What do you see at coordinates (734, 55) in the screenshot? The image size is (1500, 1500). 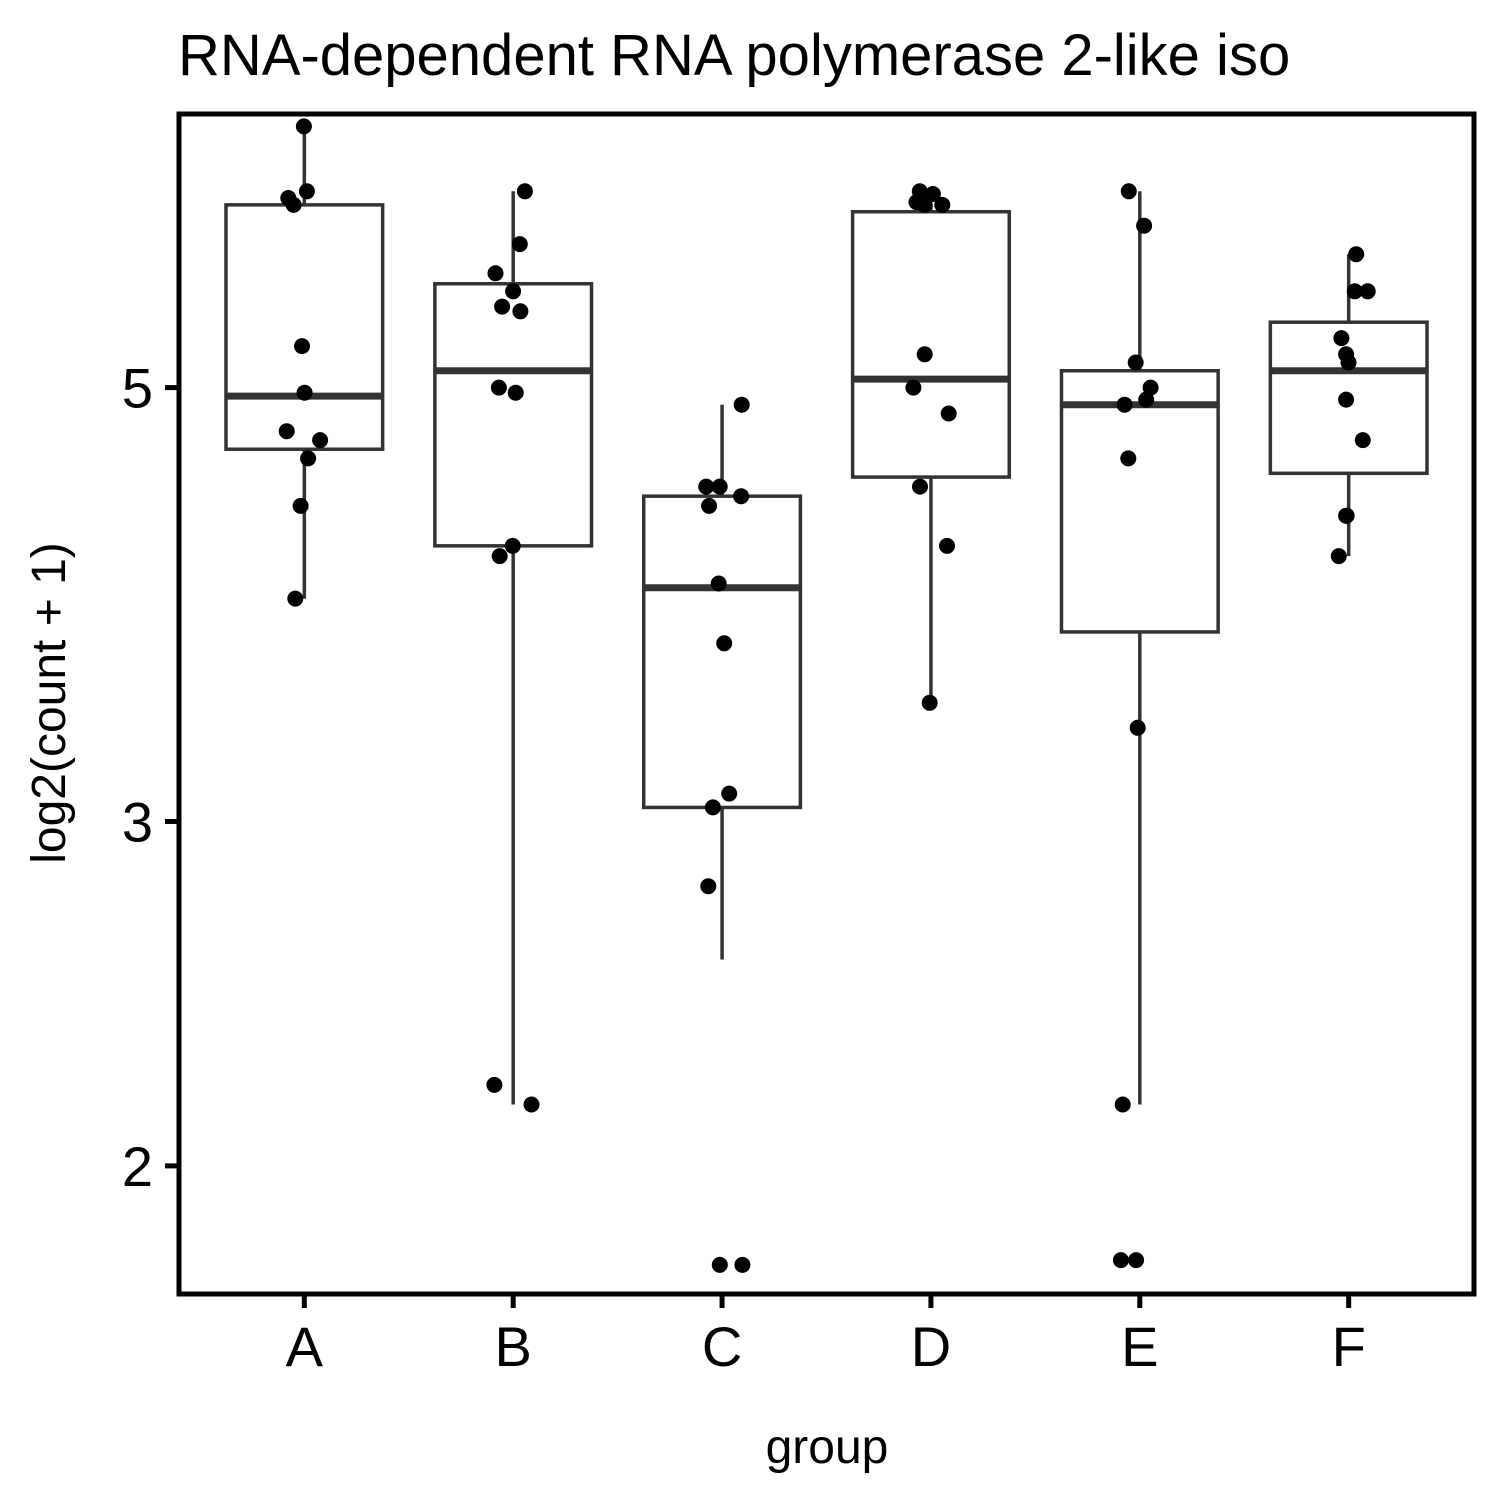 I see `chart-title: RNA-dependent RNA polymerase 2-like iso` at bounding box center [734, 55].